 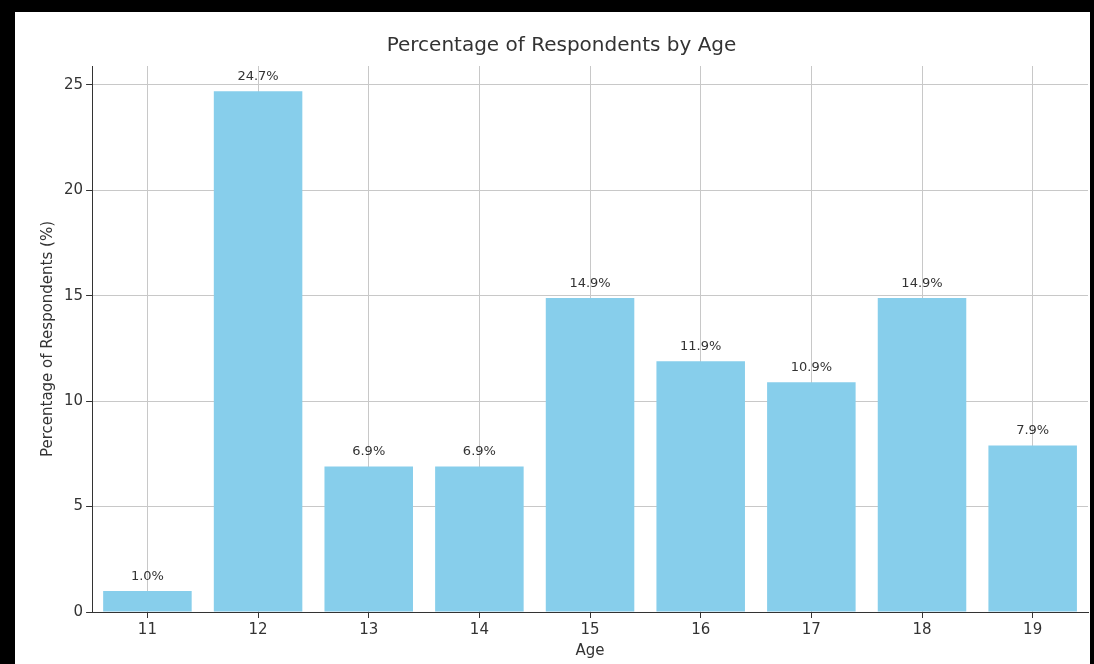 What do you see at coordinates (73, 400) in the screenshot?
I see `y-tick-label: 10` at bounding box center [73, 400].